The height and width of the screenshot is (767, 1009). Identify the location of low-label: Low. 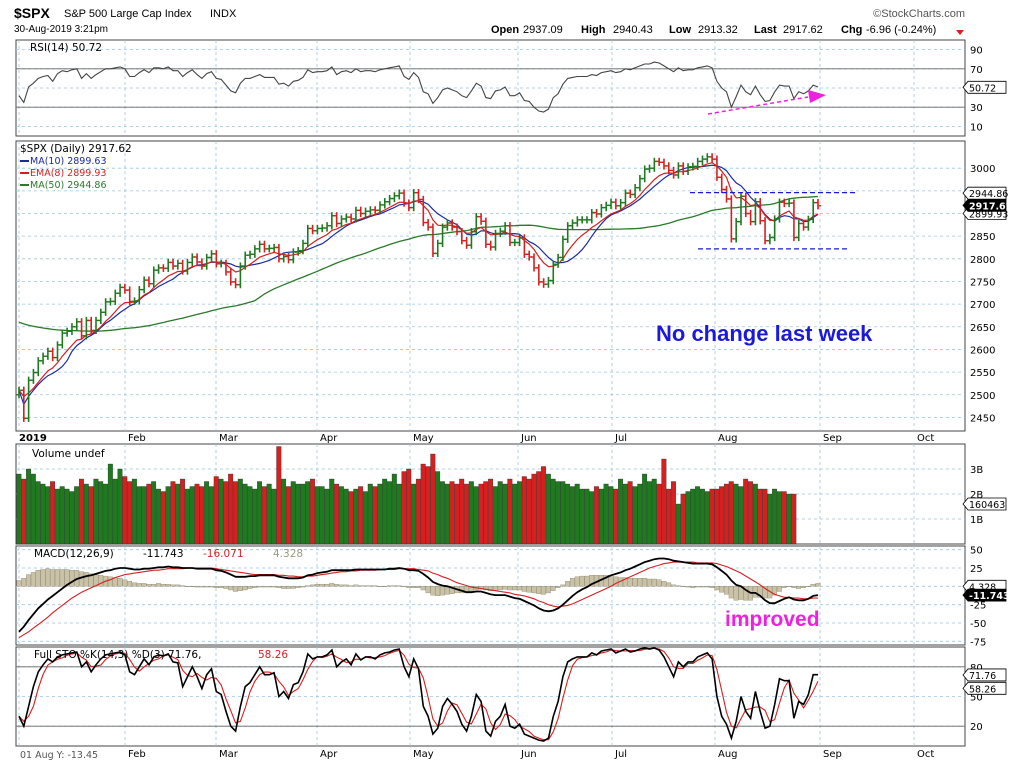
(680, 30).